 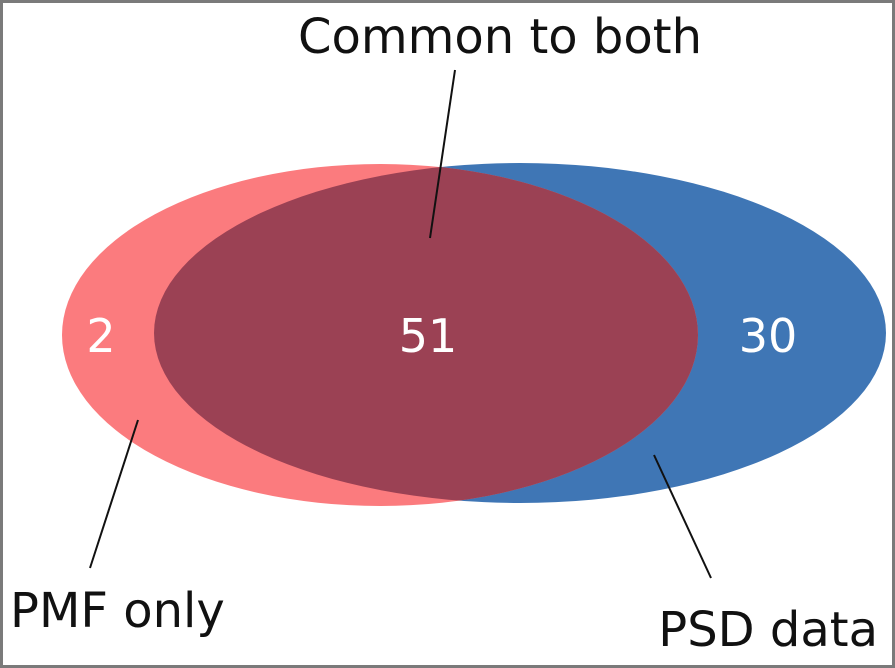 What do you see at coordinates (682, 516) in the screenshot?
I see `psd-data-leader-line` at bounding box center [682, 516].